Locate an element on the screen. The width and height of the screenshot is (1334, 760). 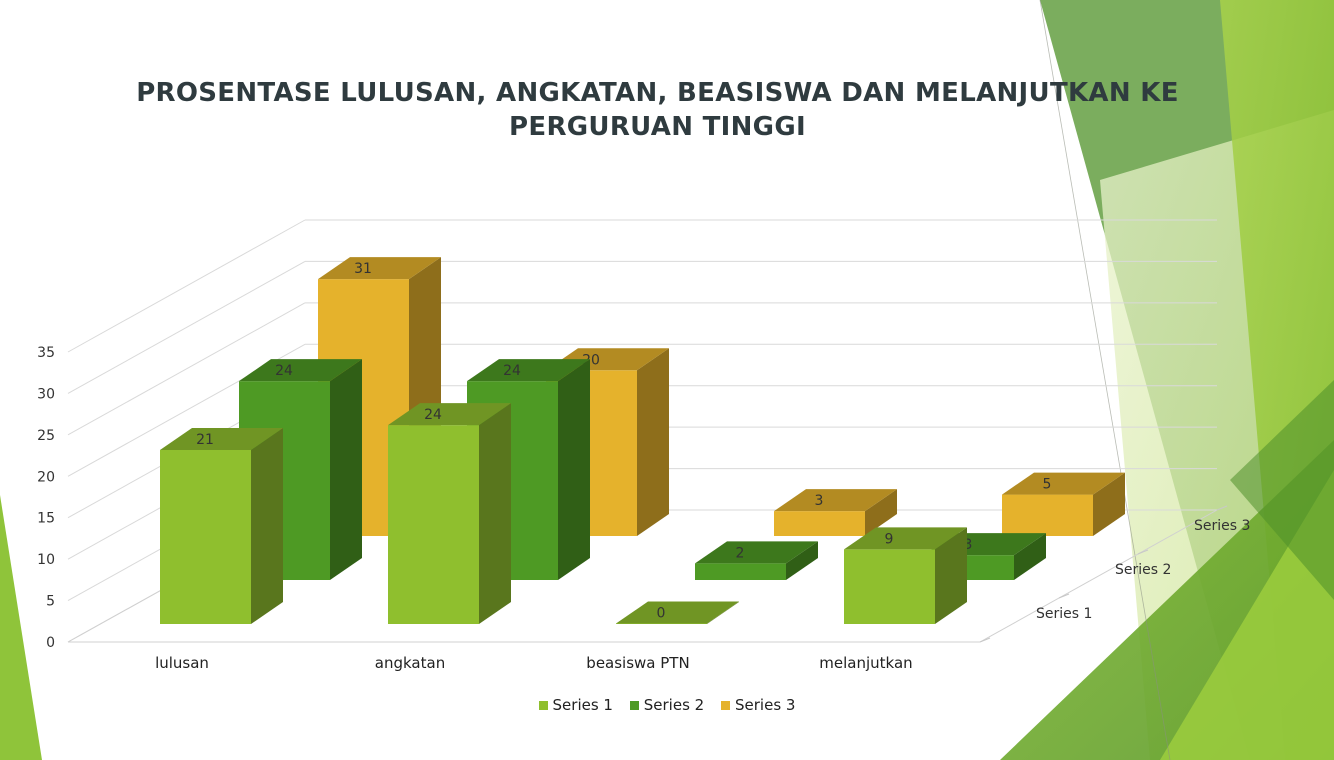
bg-shape-left is located at coordinates (21, 627).